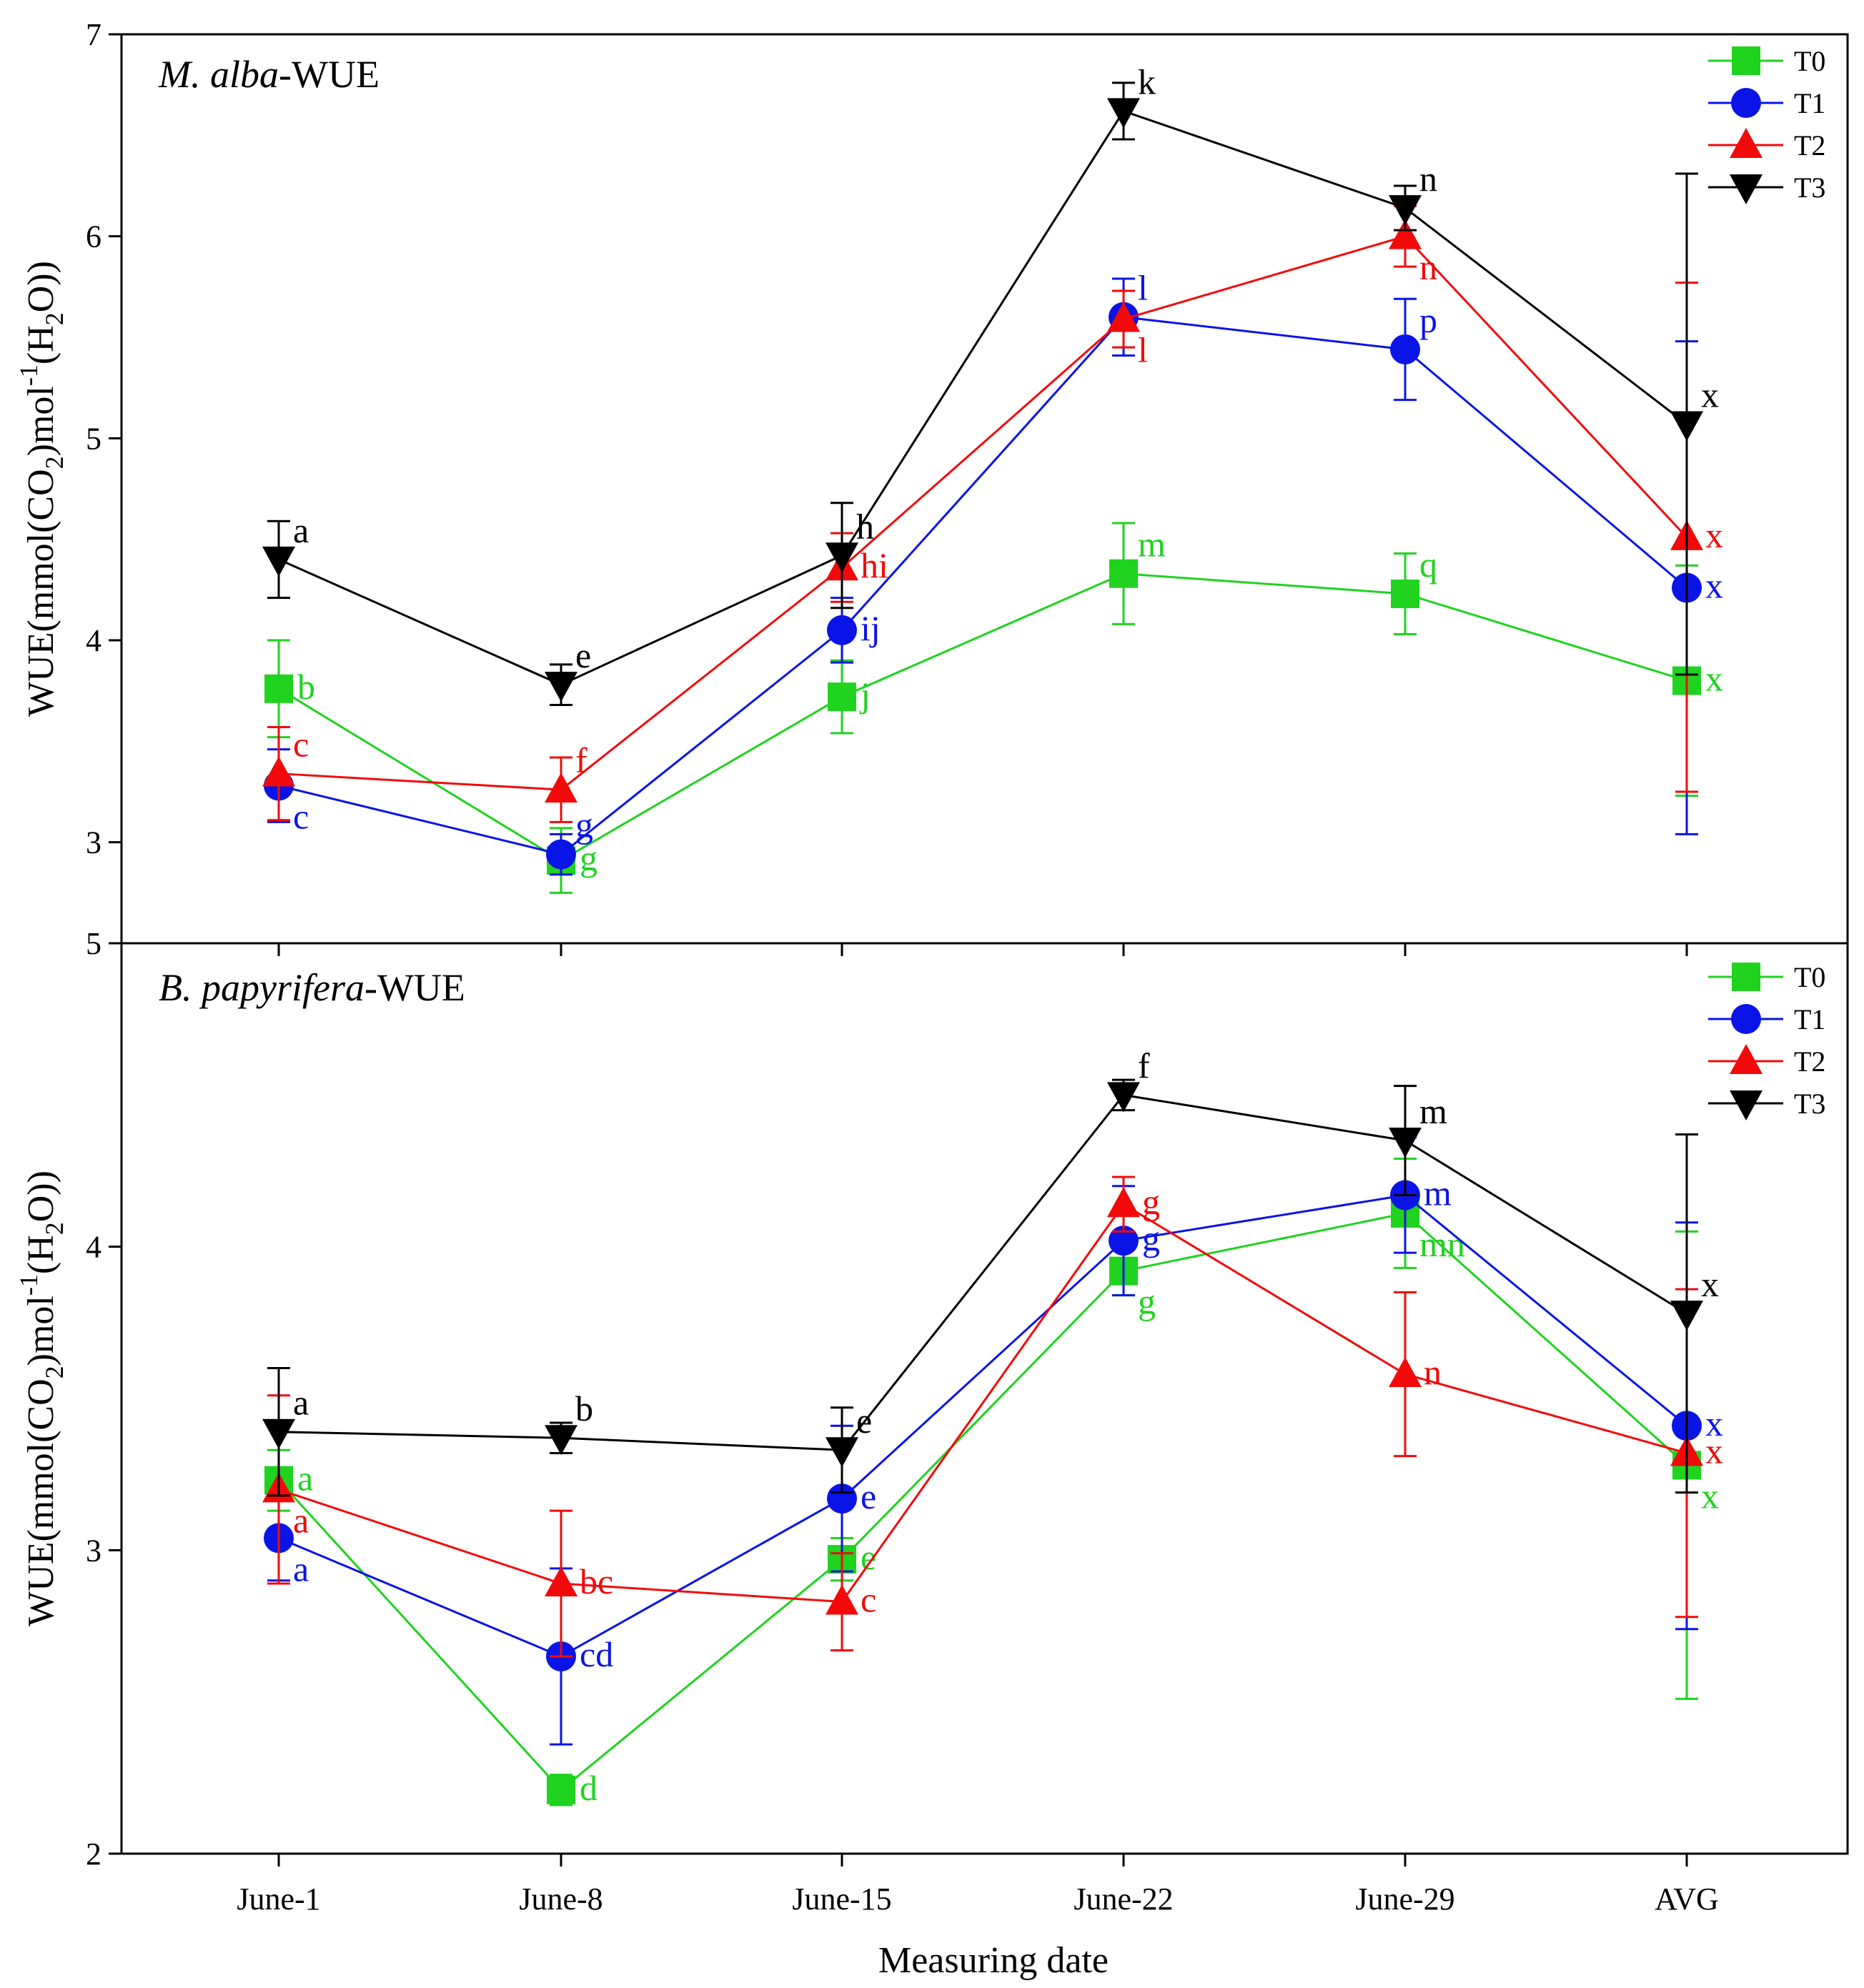 The width and height of the screenshot is (1864, 1988). I want to click on significance-label: f, so click(1144, 1065).